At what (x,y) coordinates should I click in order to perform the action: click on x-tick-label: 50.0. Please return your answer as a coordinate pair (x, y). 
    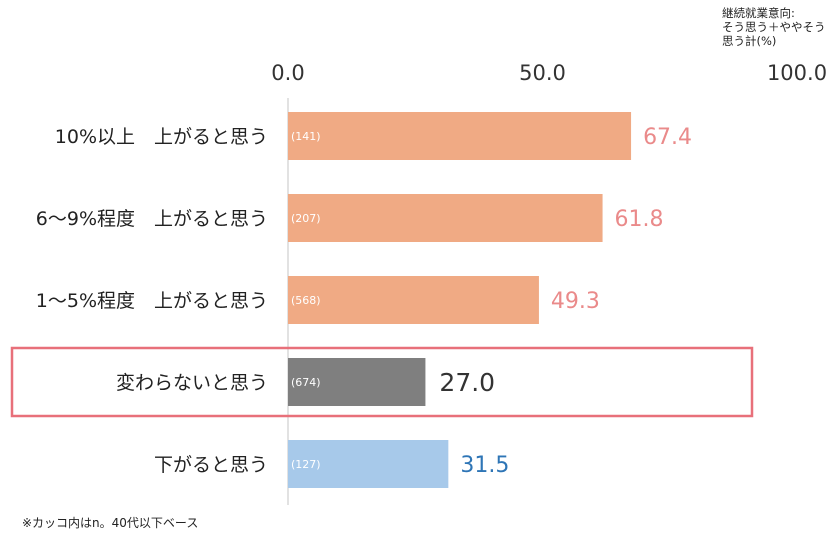
    Looking at the image, I should click on (542, 73).